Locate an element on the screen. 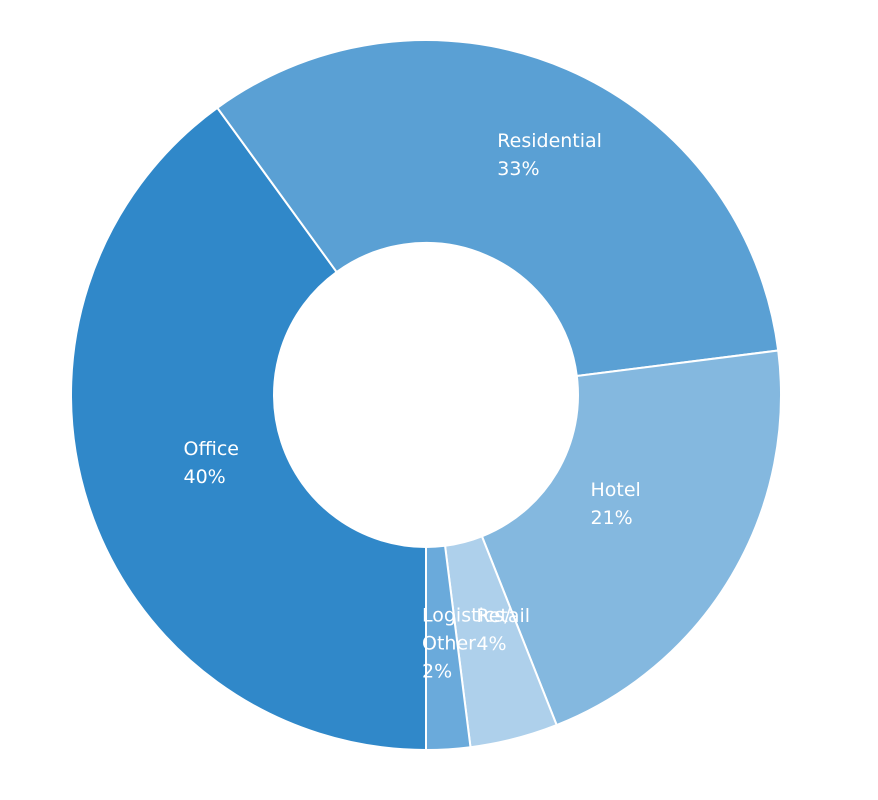  slice-value-label: 21% is located at coordinates (612, 518).